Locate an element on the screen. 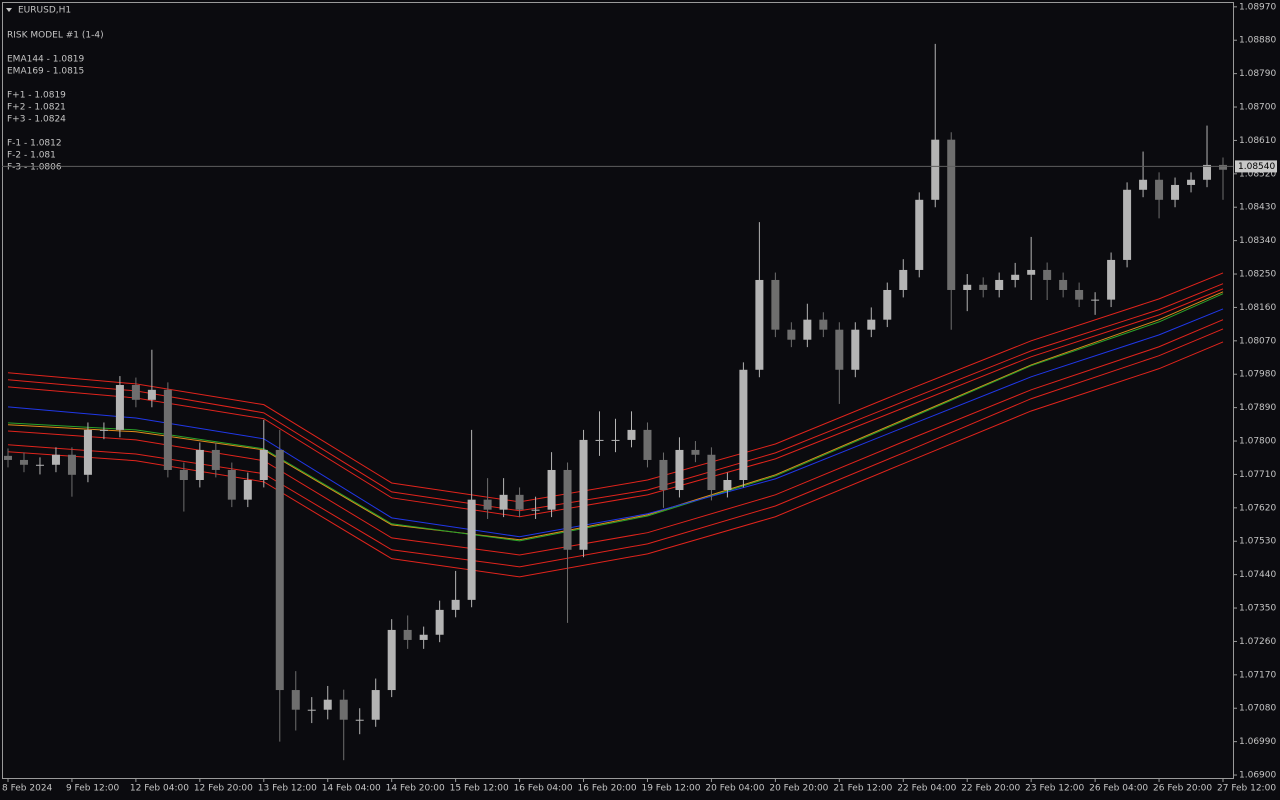 The image size is (1280, 800). info-text: EMA144 - 1.0819 is located at coordinates (46, 60).